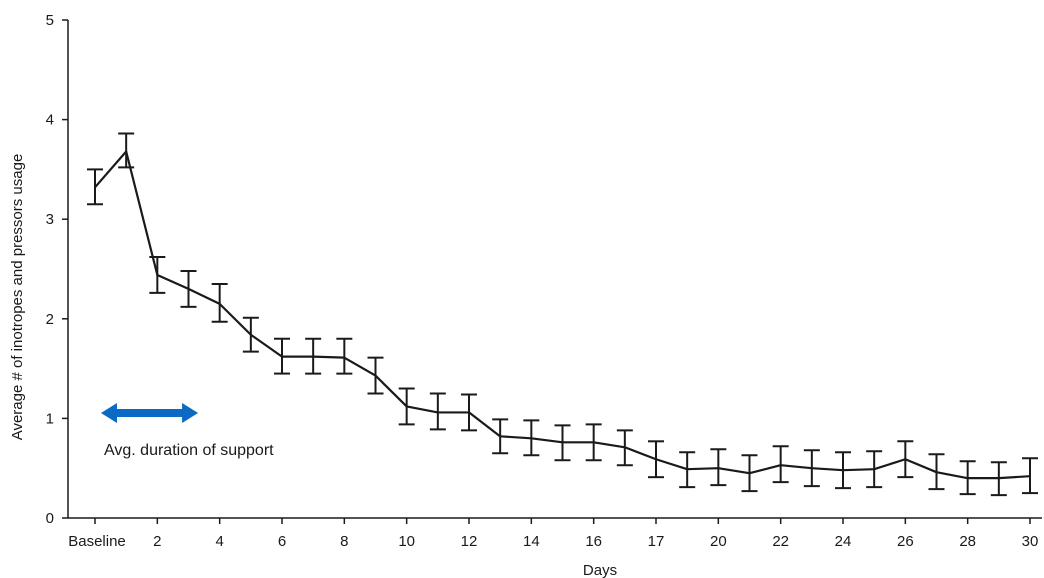  I want to click on y-tick-label: 4, so click(50, 120).